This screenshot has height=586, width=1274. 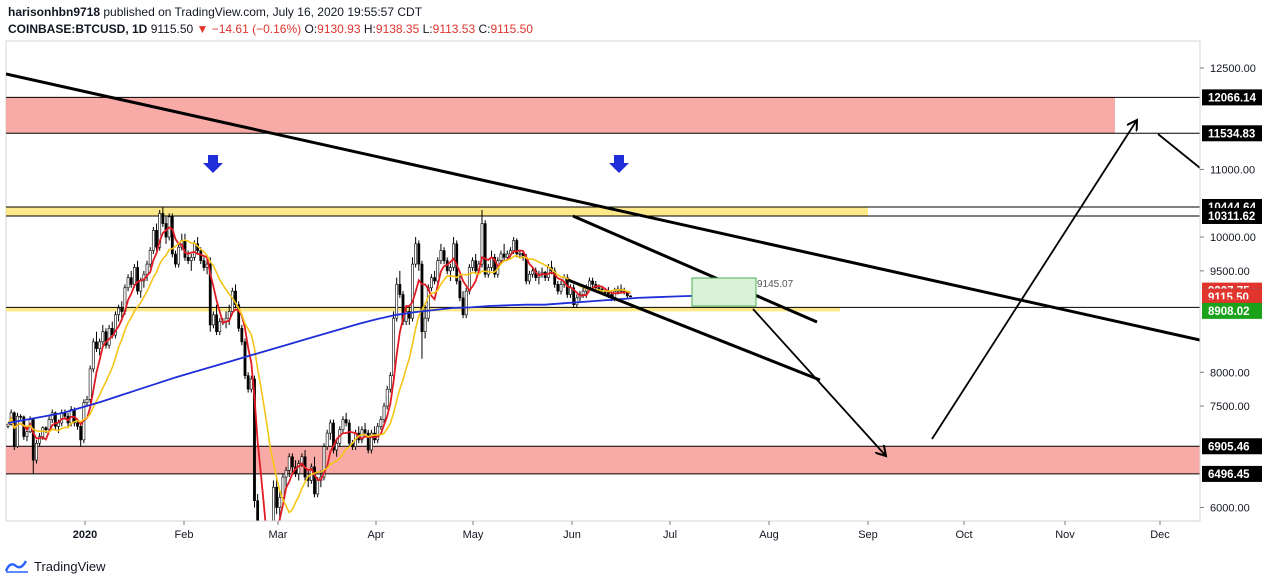 I want to click on price-label: 10311.62, so click(x=1232, y=215).